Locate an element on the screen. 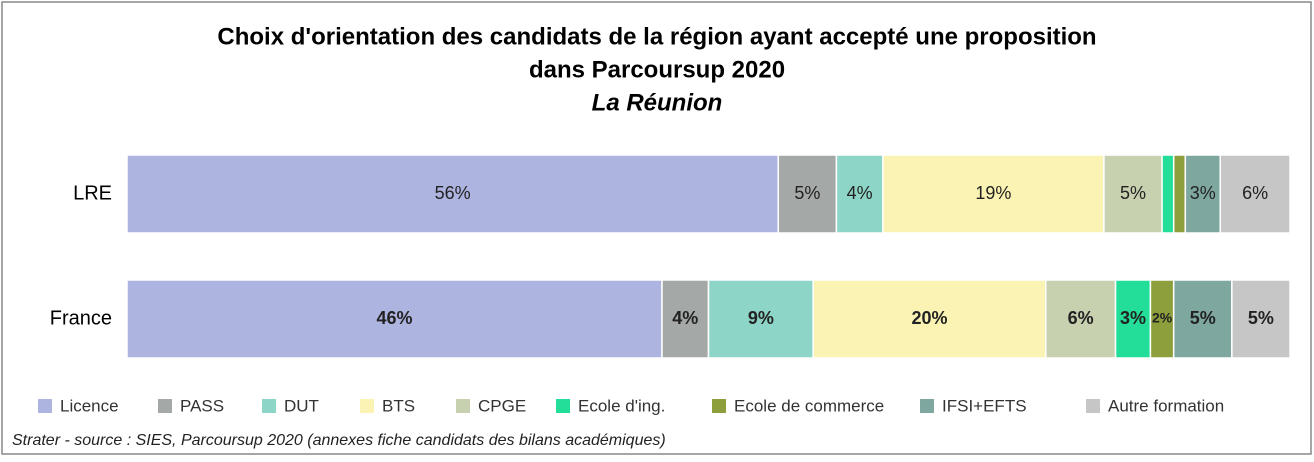 This screenshot has width=1314, height=462. legend-label: Ecole de commerce is located at coordinates (809, 405).